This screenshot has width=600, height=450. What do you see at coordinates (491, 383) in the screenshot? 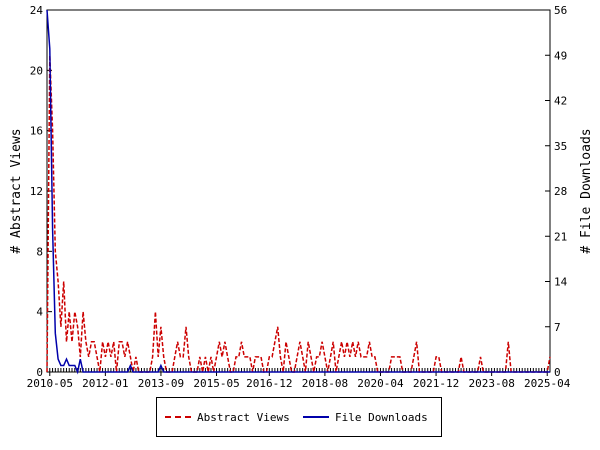
I see `x-tick-label: 2023-08` at bounding box center [491, 383].